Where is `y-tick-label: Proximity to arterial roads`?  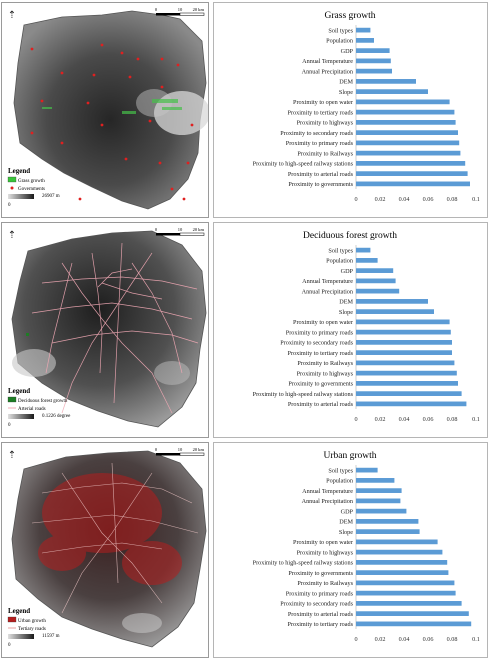 y-tick-label: Proximity to arterial roads is located at coordinates (321, 174).